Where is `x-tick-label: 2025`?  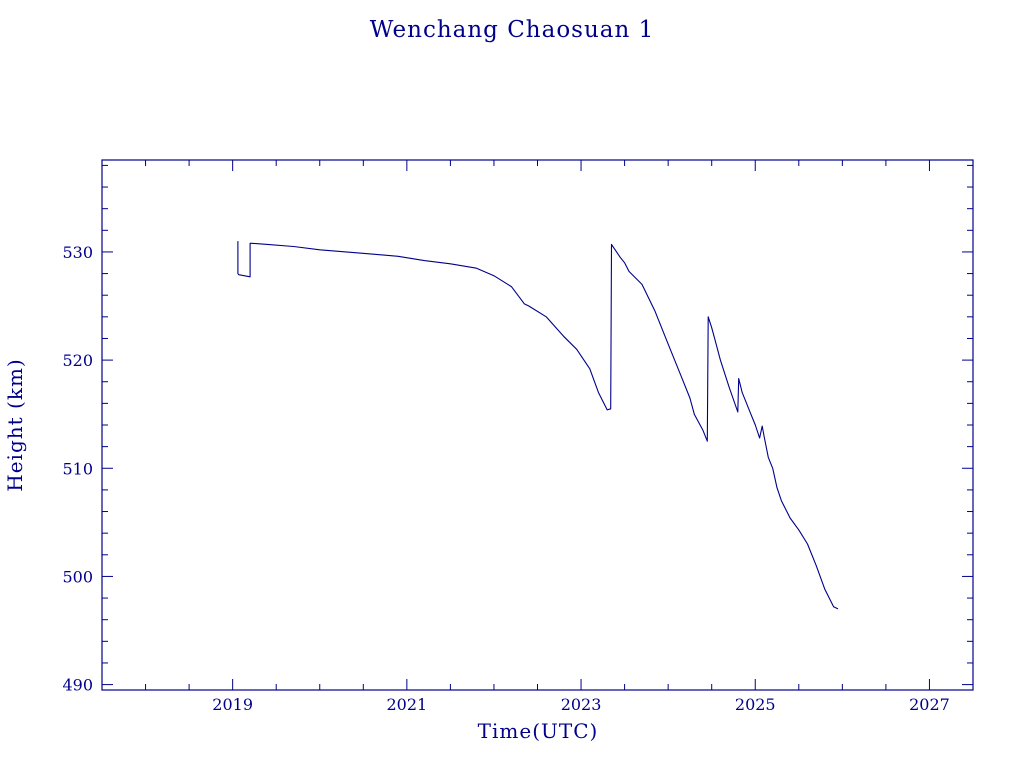 x-tick-label: 2025 is located at coordinates (755, 704).